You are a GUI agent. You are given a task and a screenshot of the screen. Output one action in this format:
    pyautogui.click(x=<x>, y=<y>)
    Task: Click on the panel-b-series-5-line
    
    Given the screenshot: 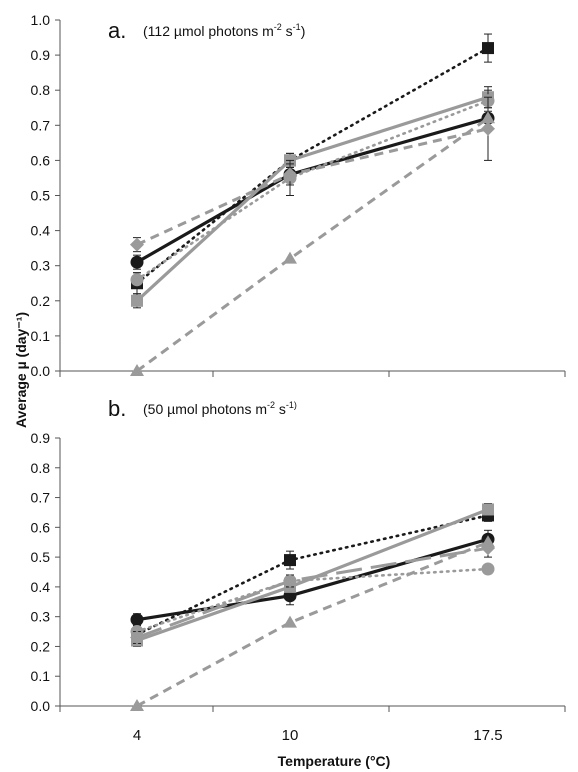 What is the action you would take?
    pyautogui.click(x=312, y=592)
    